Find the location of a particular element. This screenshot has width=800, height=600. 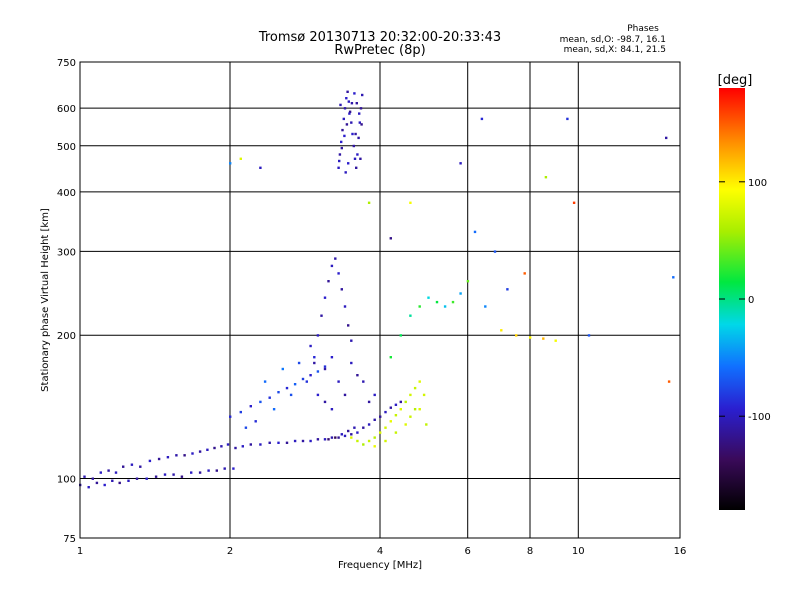

x-tick-label: 10 is located at coordinates (578, 551).